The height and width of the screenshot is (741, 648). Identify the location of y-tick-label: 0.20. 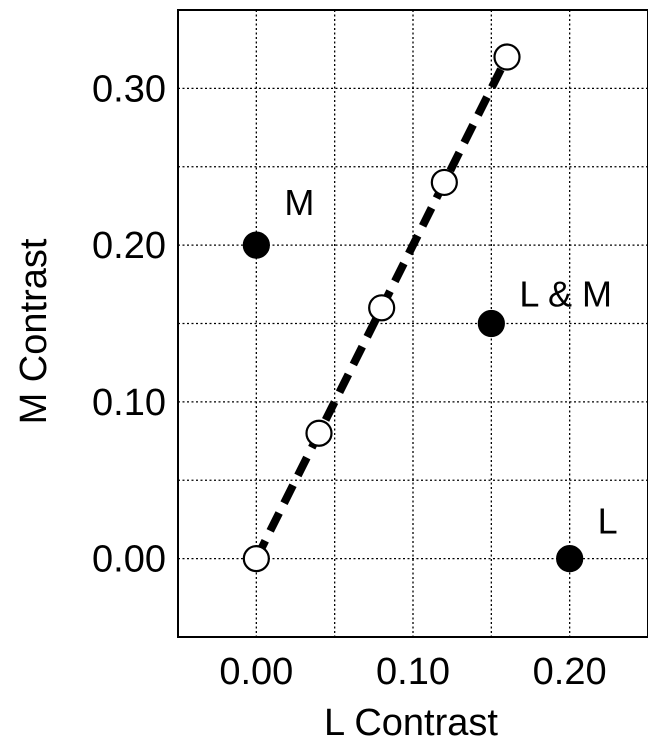
(129, 246).